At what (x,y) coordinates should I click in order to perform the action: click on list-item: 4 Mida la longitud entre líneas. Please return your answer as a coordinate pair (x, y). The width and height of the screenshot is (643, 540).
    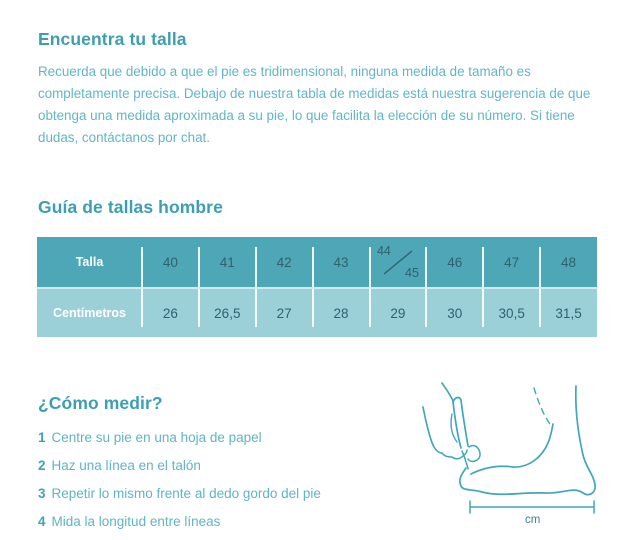
    Looking at the image, I should click on (179, 521).